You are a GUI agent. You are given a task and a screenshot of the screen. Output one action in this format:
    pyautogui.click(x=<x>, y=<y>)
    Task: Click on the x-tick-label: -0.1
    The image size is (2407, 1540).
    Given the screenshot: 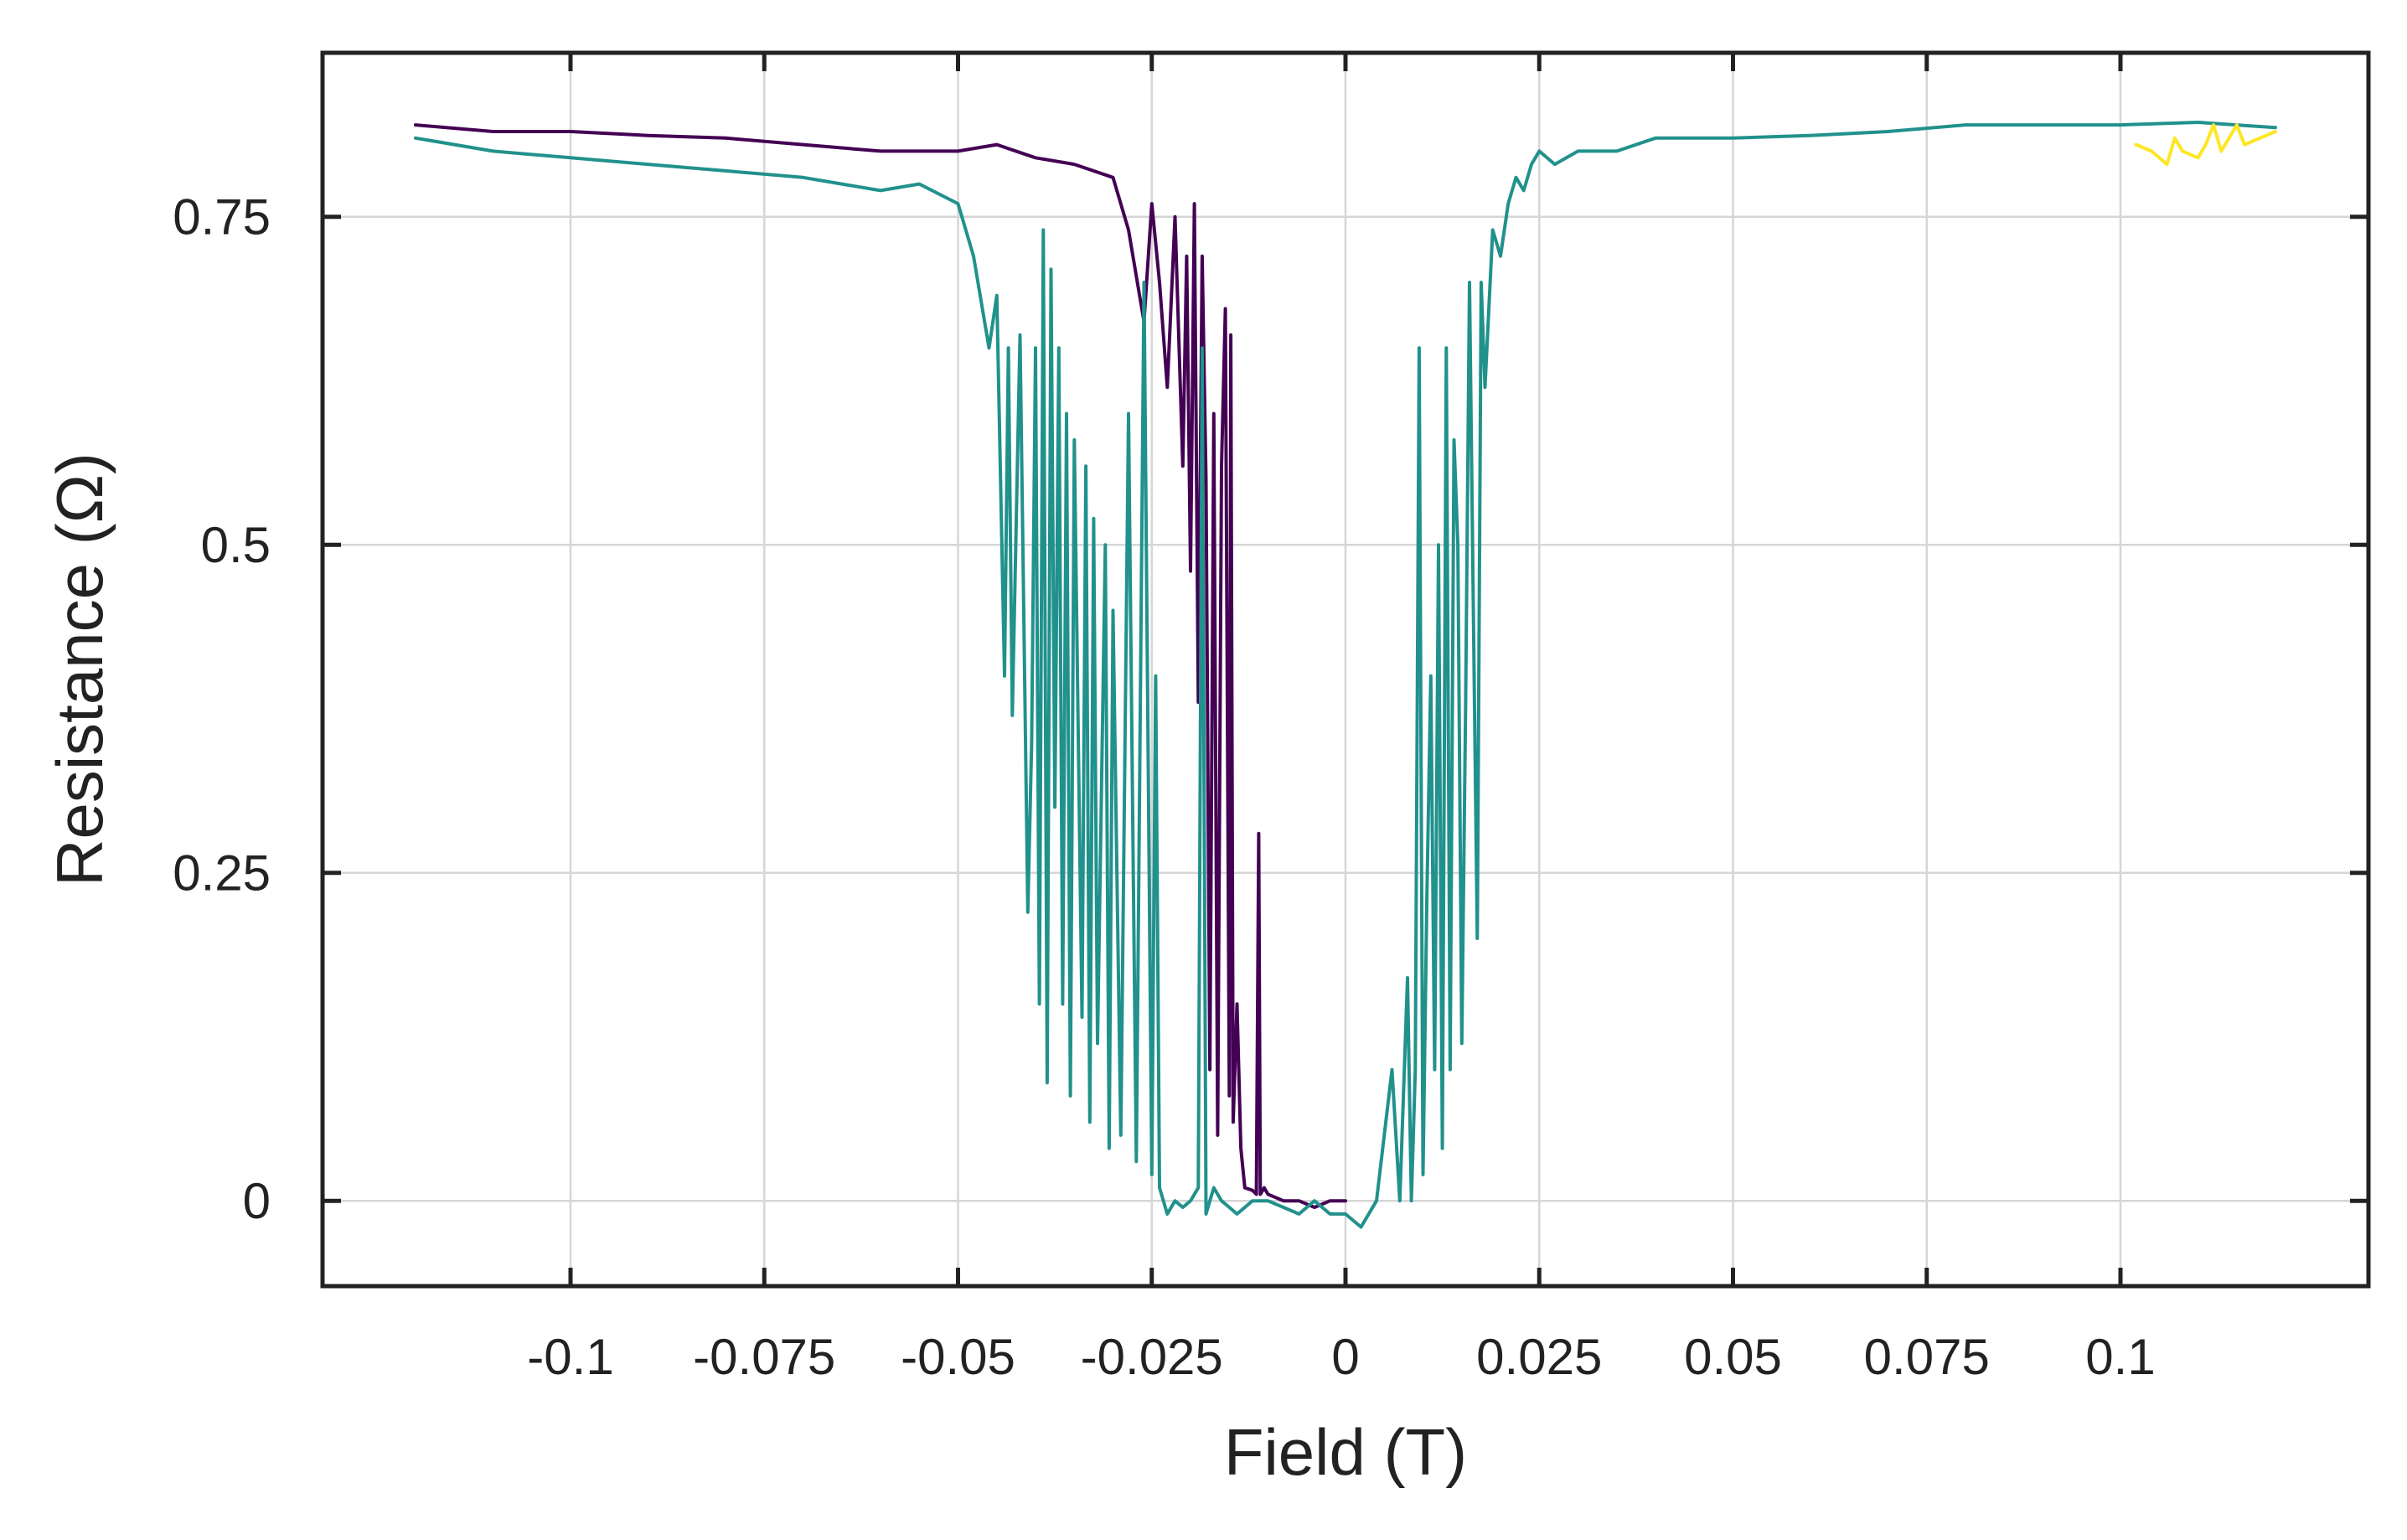 What is the action you would take?
    pyautogui.click(x=570, y=1357)
    